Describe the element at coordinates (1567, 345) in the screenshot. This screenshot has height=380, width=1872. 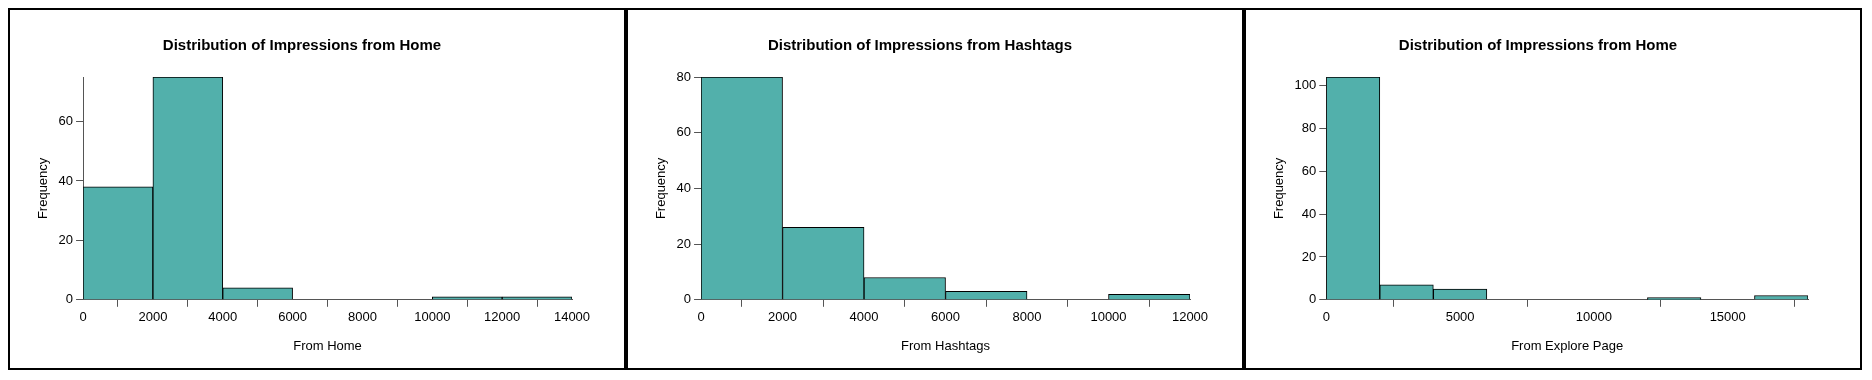
I see `x-axis-title: From Explore Page` at that location.